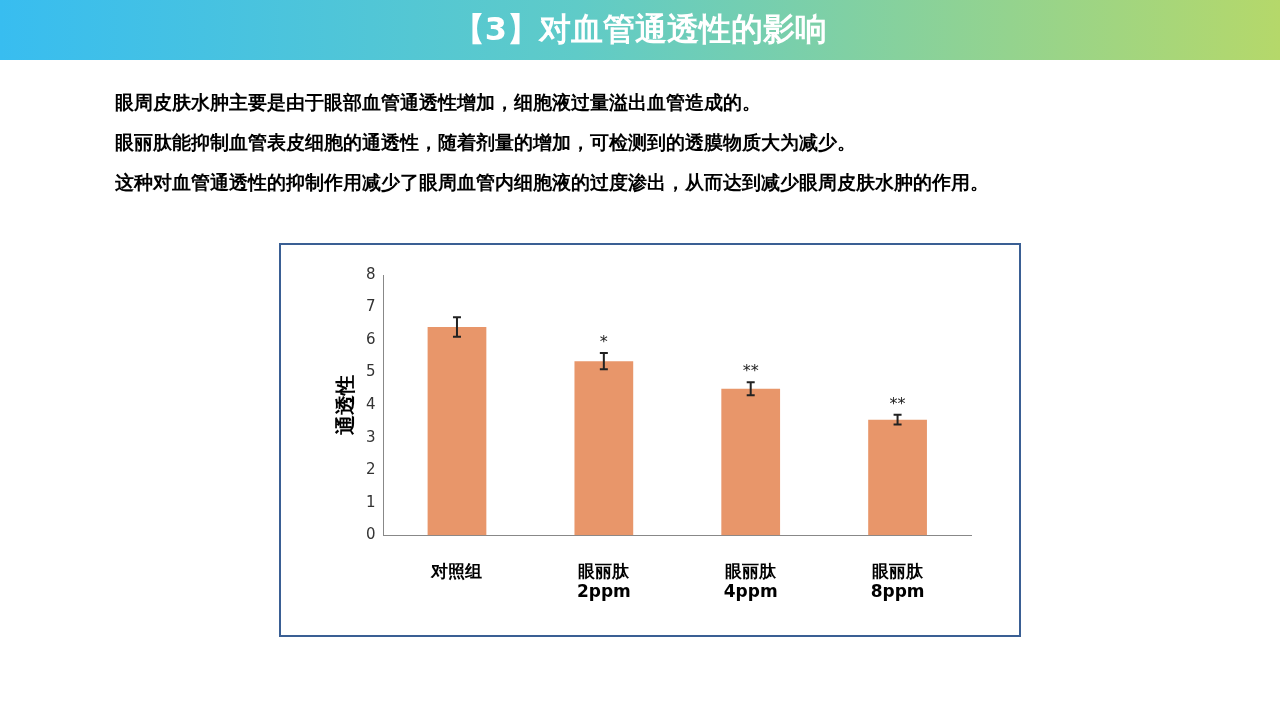 The image size is (1280, 720). I want to click on y-tick-label: 1, so click(371, 501).